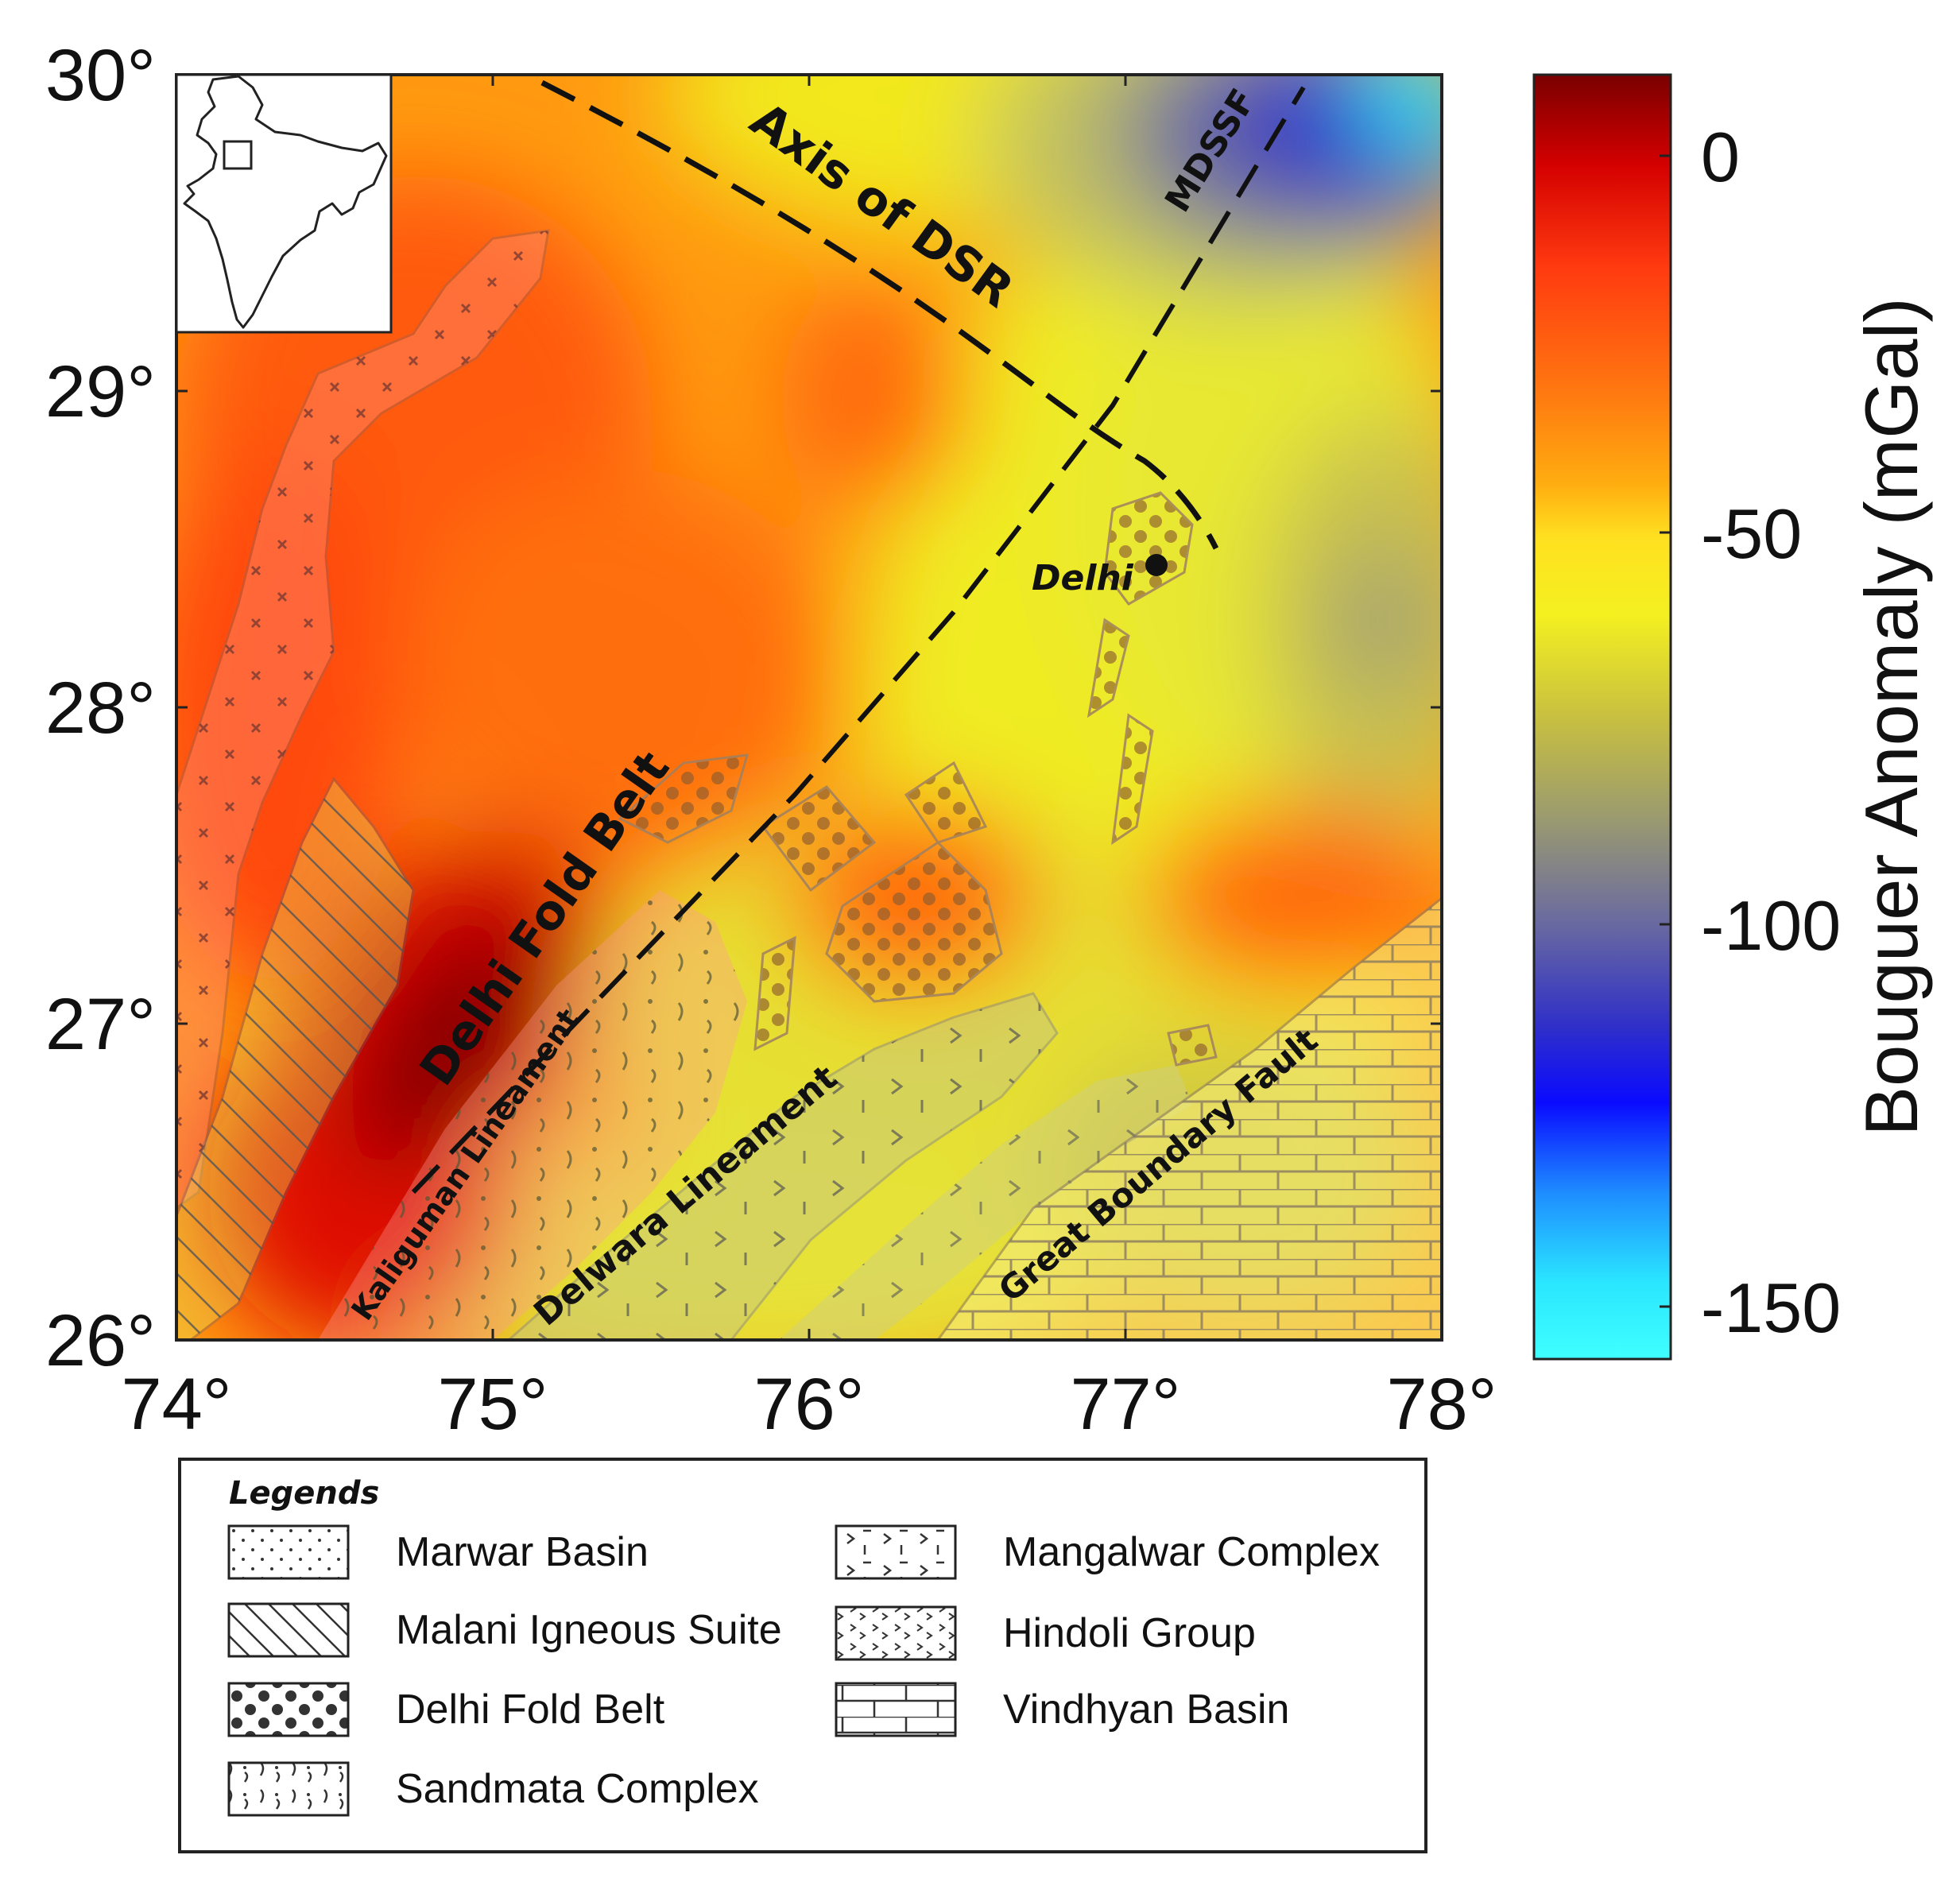 The width and height of the screenshot is (1960, 1882). Describe the element at coordinates (1602, 717) in the screenshot. I see `colorbar-gradient` at that location.